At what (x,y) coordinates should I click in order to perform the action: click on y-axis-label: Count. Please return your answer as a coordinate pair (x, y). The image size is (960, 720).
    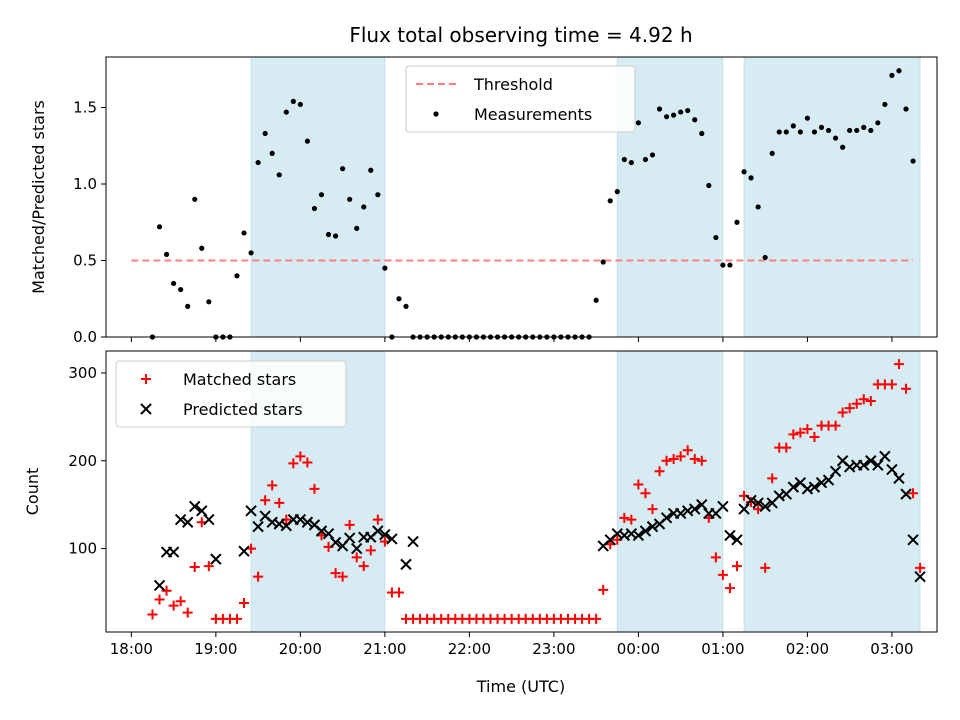
    Looking at the image, I should click on (32, 492).